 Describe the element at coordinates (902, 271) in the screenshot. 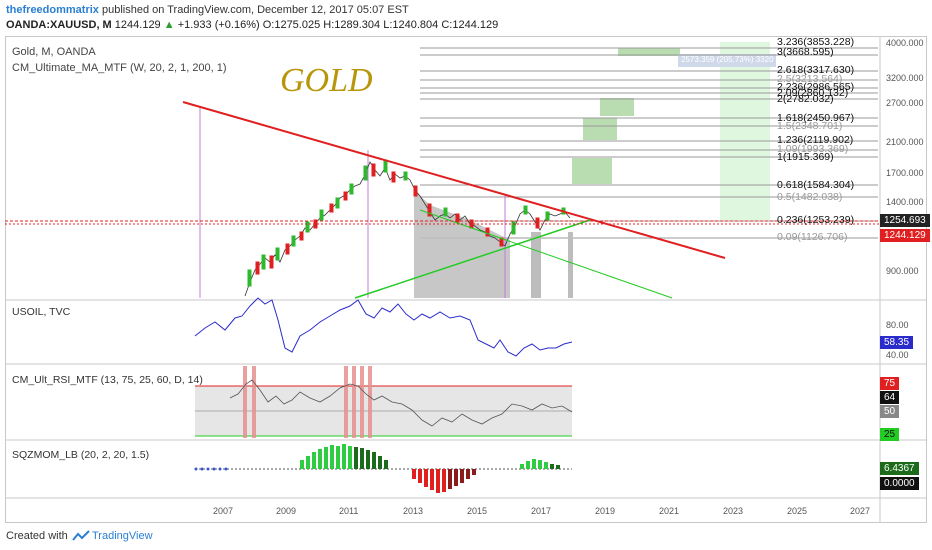

I see `price-axis-label: 900.000` at that location.